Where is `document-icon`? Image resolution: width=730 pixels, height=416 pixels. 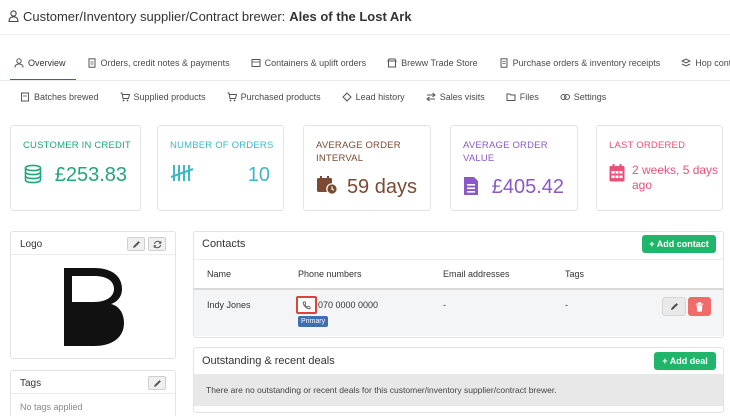 document-icon is located at coordinates (92, 63).